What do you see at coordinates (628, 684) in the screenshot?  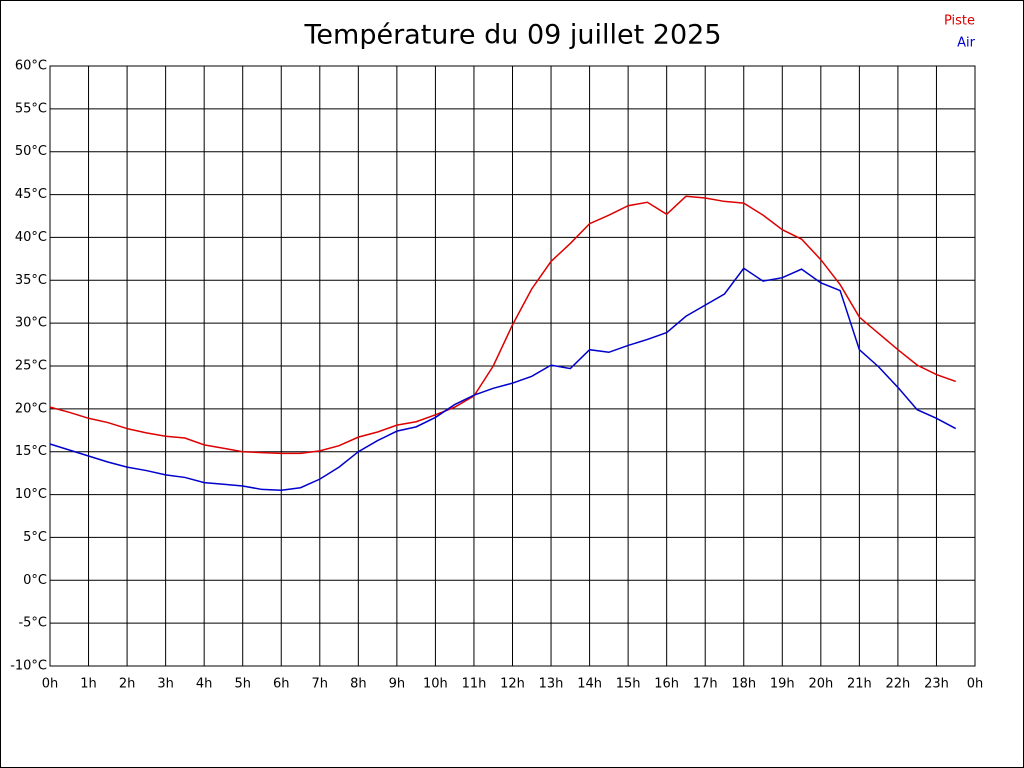 I see `x-tick-label: 15h` at bounding box center [628, 684].